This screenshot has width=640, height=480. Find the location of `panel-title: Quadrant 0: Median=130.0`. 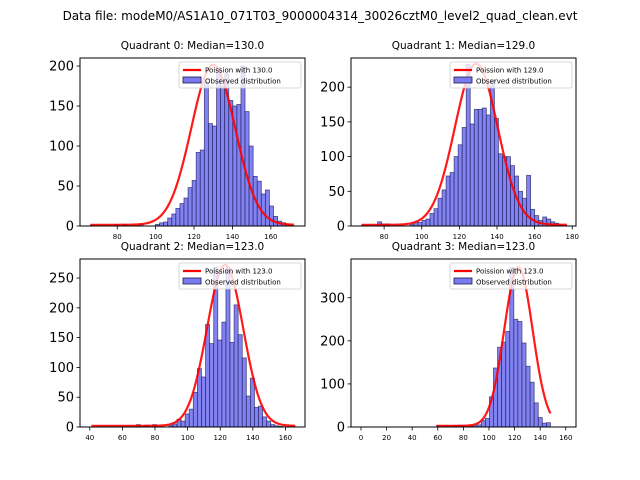

panel-title: Quadrant 0: Median=130.0 is located at coordinates (192, 46).